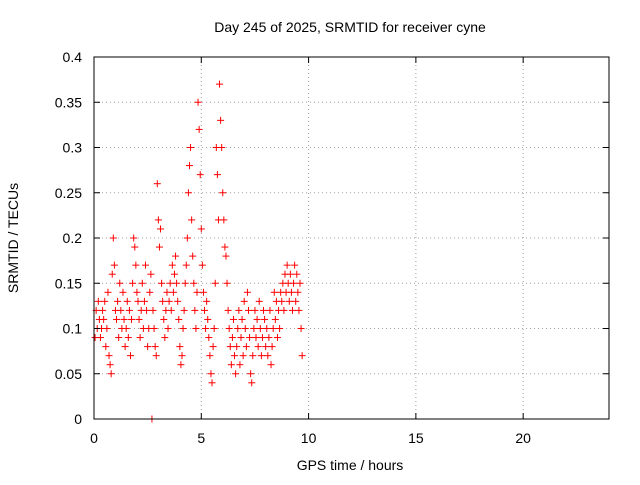 Image resolution: width=640 pixels, height=485 pixels. I want to click on x-tick-label: 20, so click(523, 438).